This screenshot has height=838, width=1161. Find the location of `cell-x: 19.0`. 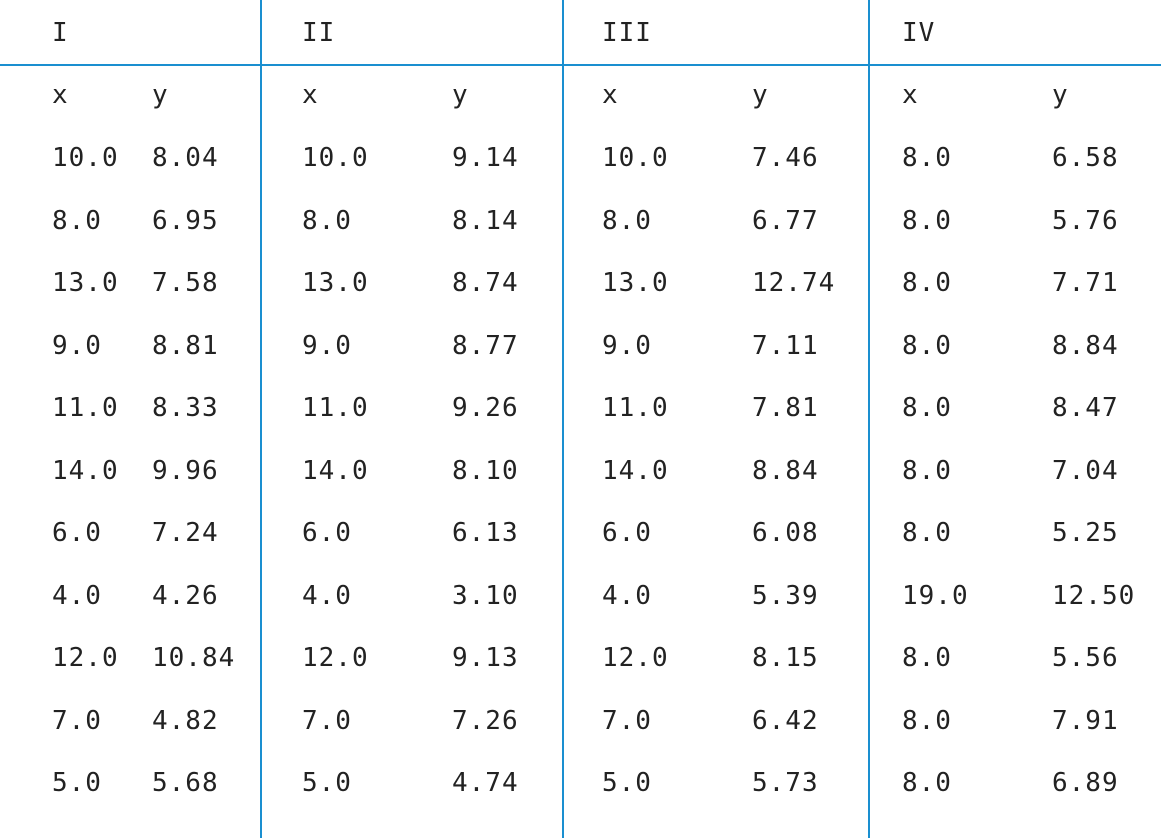

cell-x: 19.0 is located at coordinates (935, 596).